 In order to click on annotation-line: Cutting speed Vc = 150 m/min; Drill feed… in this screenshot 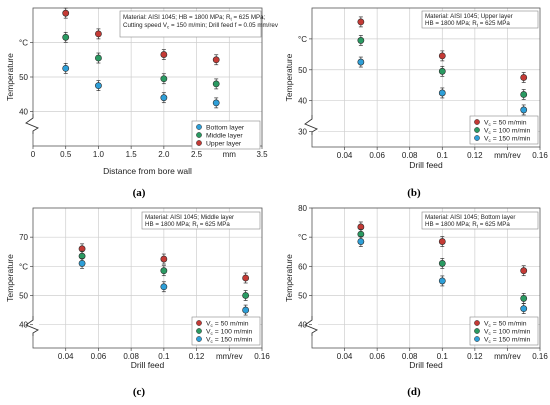, I will do `click(201, 26)`.